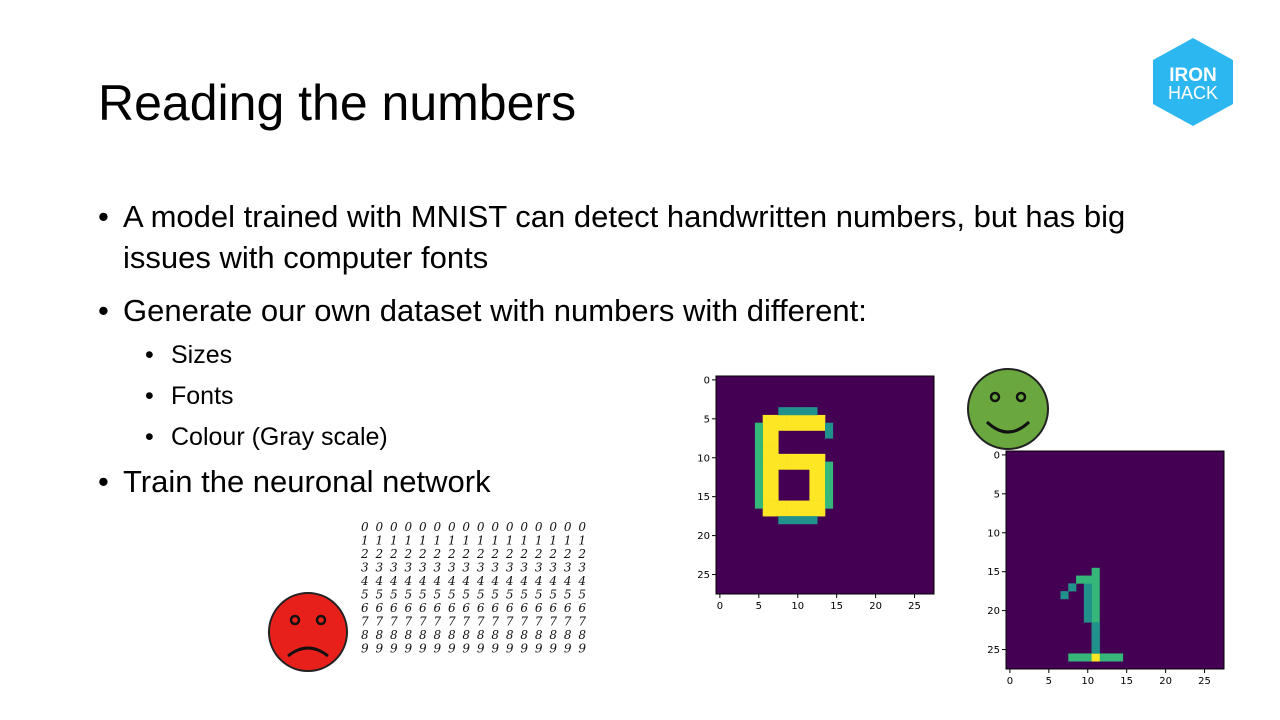 The height and width of the screenshot is (720, 1280). Describe the element at coordinates (473, 635) in the screenshot. I see `mnist-row: 8 8 8 8 8 8 8 8 8 8 8 8 8 8 8 8` at that location.